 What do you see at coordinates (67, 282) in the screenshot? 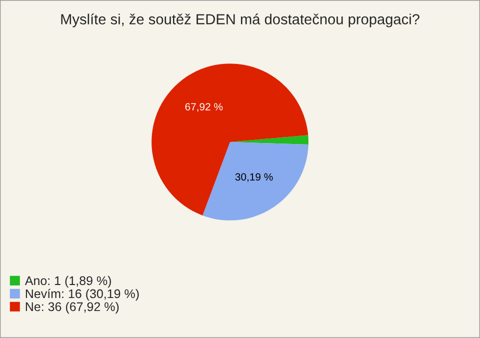
I see `legend-label: Ano: 1 (1,89 %)` at bounding box center [67, 282].